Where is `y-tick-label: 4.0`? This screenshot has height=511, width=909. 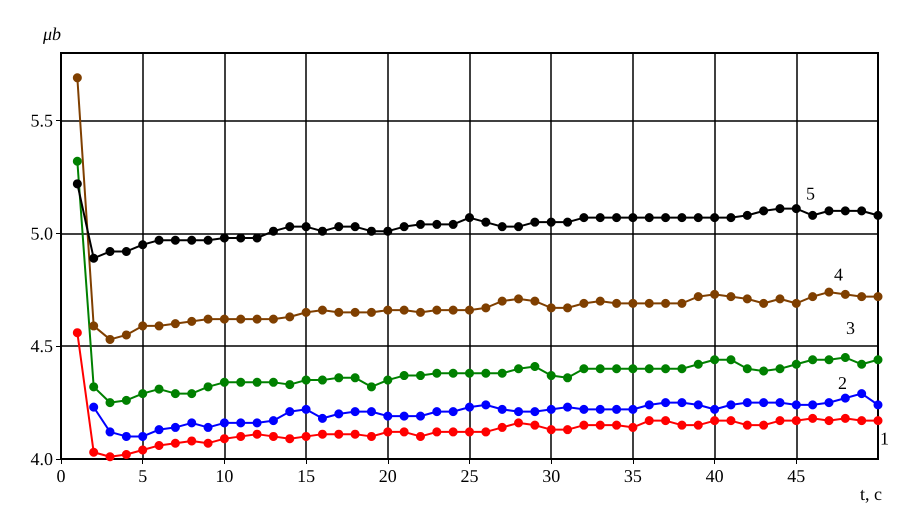 y-tick-label: 4.0 is located at coordinates (41, 459).